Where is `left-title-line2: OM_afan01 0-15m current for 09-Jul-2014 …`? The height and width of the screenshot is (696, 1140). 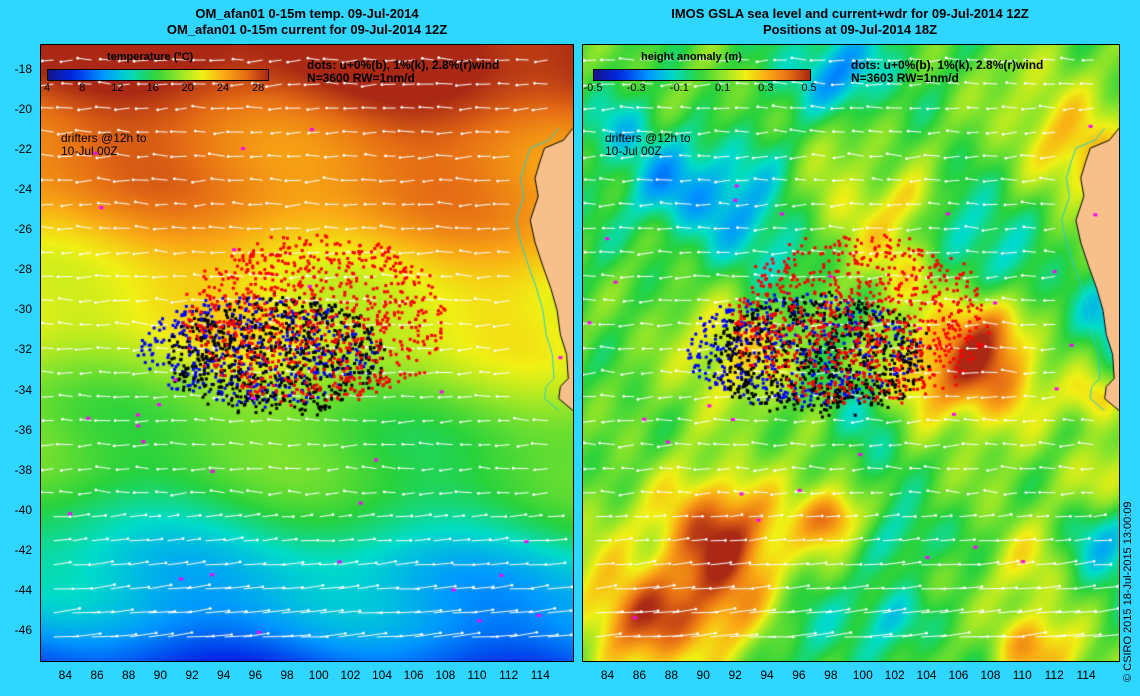 left-title-line2: OM_afan01 0-15m current for 09-Jul-2014 … is located at coordinates (307, 29).